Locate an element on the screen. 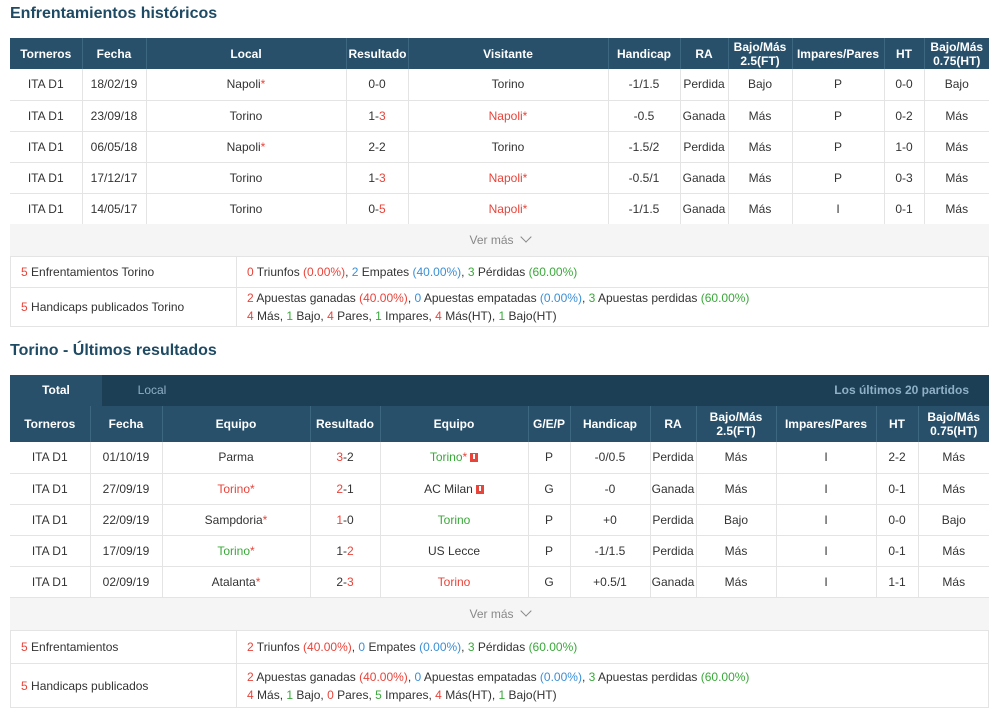 The image size is (998, 712). handicap: -1.5/2 is located at coordinates (644, 147).